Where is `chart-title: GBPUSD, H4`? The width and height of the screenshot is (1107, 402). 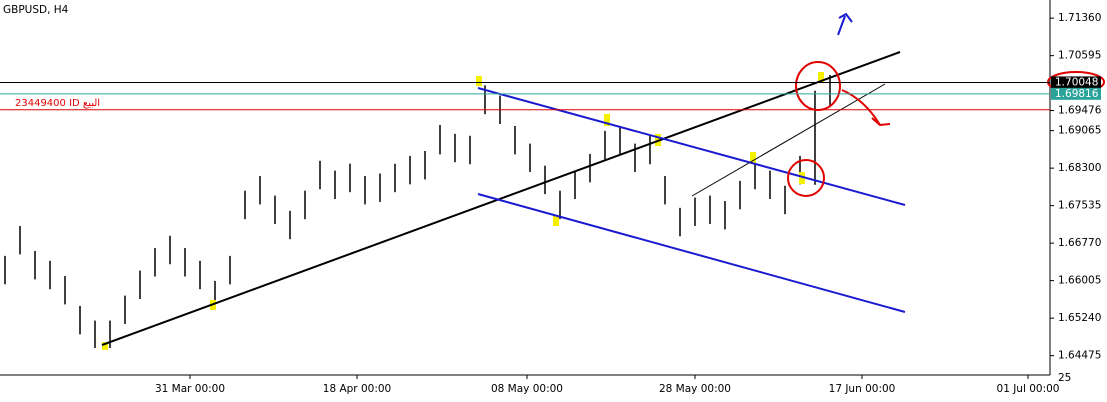
chart-title: GBPUSD, H4 is located at coordinates (36, 10).